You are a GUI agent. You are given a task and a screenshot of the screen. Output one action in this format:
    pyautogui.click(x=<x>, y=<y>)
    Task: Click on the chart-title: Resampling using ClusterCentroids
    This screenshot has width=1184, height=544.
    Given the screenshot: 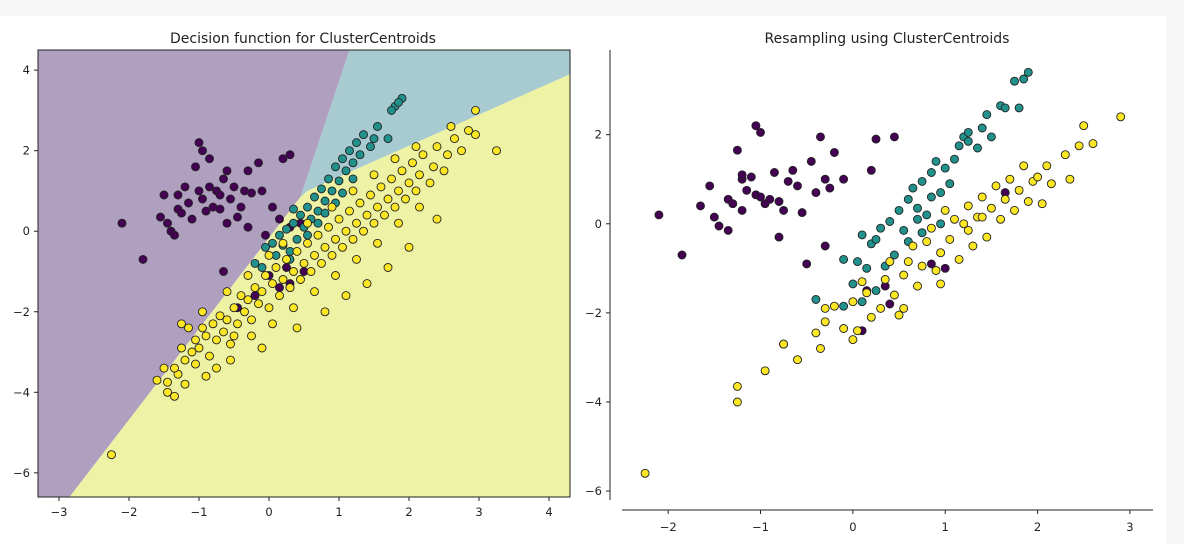 What is the action you would take?
    pyautogui.click(x=887, y=39)
    